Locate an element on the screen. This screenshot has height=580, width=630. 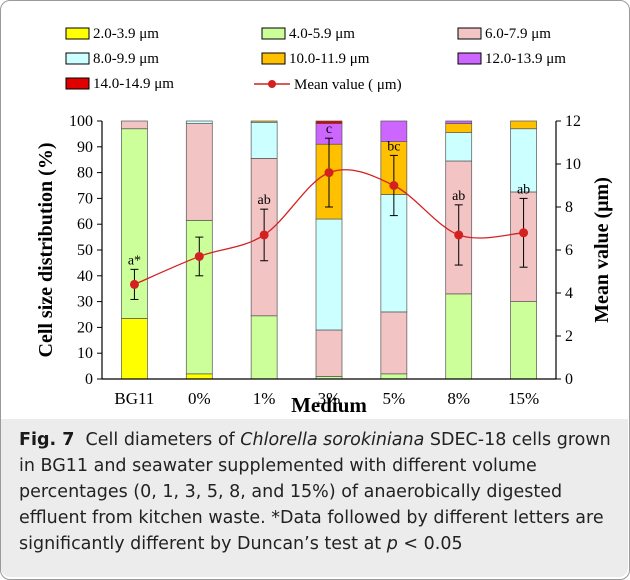
significance-letter-0: a* is located at coordinates (134, 260).